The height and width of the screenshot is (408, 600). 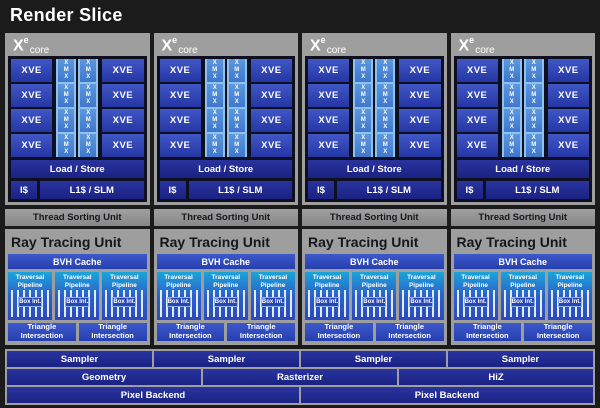 I want to click on geometry-raster-row: Geometry Rasterizer HiZ, so click(x=300, y=377).